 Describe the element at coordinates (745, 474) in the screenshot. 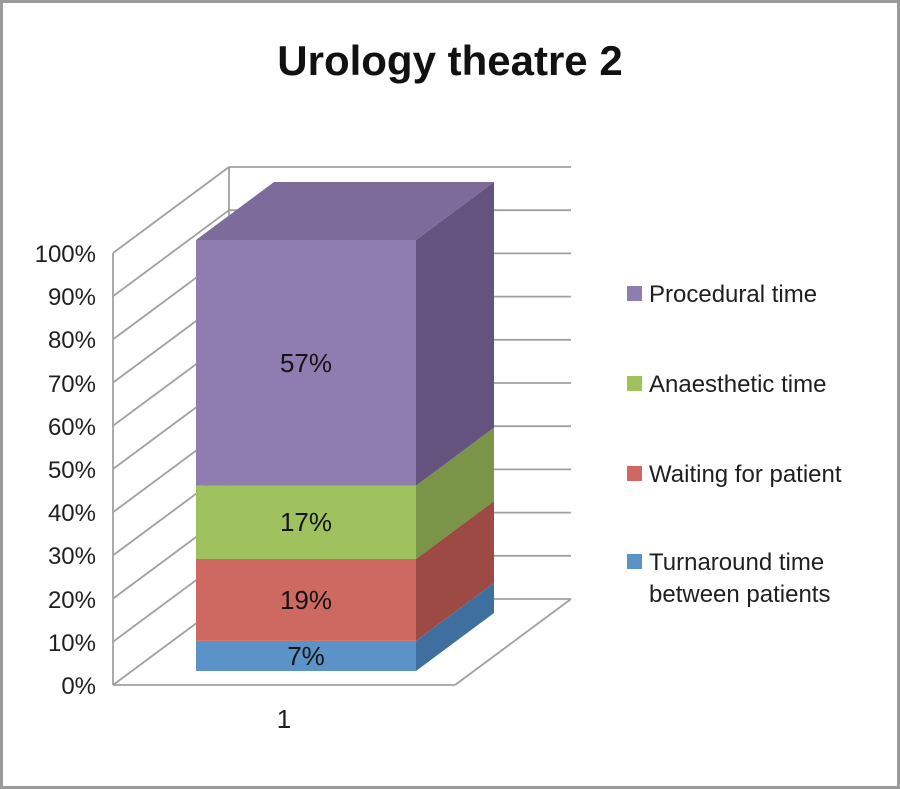

I see `legend-label: Waiting for patient` at that location.